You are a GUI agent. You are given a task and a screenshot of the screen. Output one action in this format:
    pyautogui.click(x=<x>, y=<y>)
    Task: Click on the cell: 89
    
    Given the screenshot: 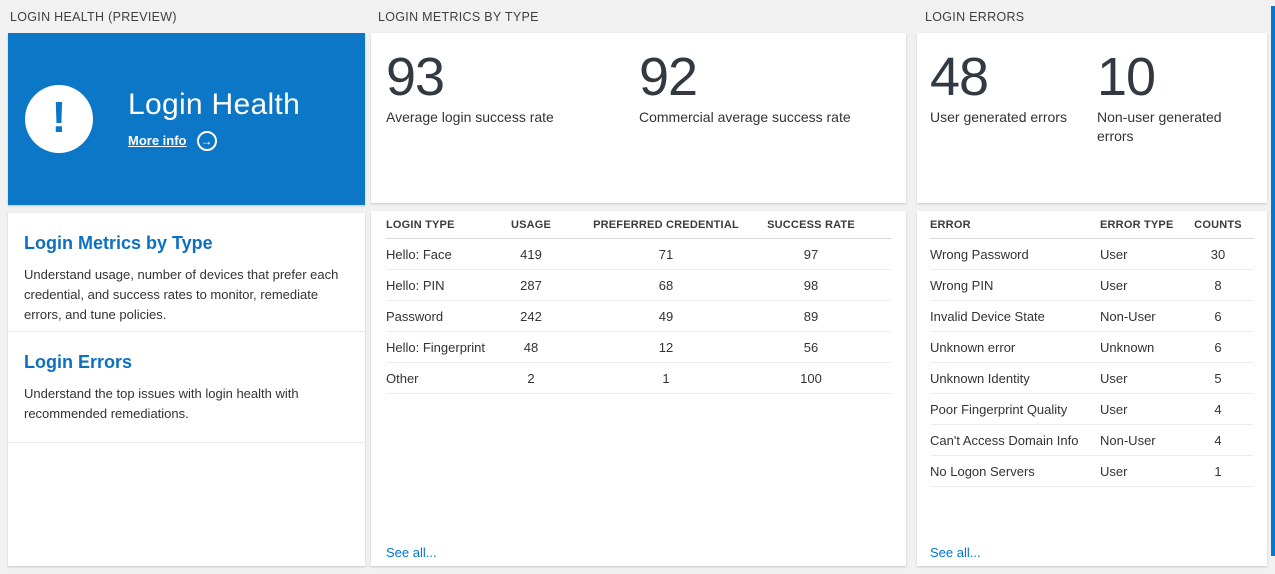 What is the action you would take?
    pyautogui.click(x=811, y=316)
    